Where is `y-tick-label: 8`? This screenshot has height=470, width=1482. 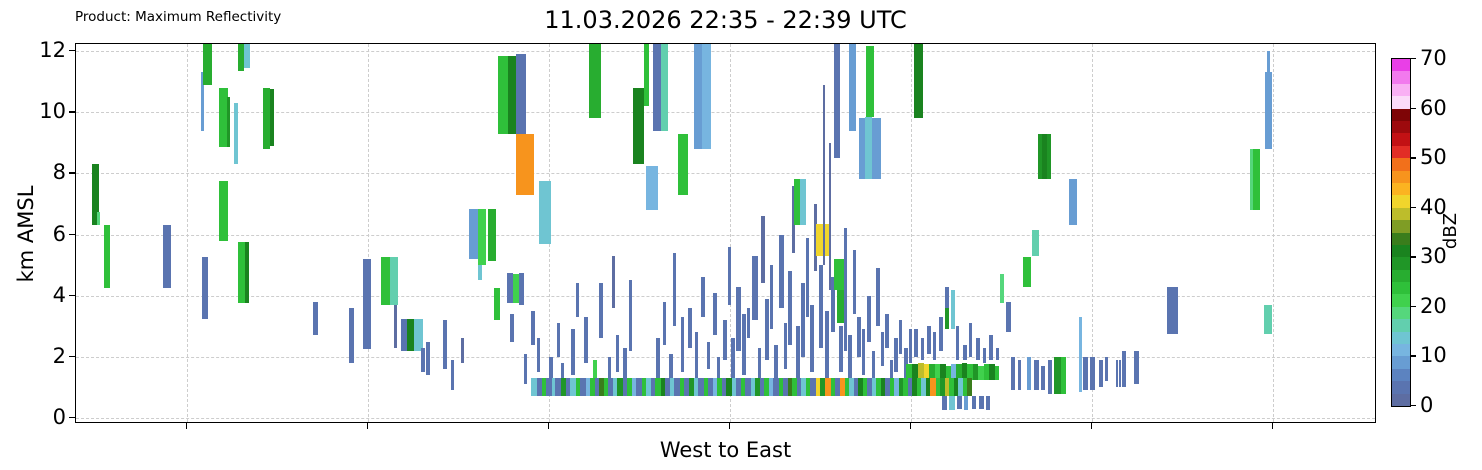
y-tick-label: 8 is located at coordinates (59, 172).